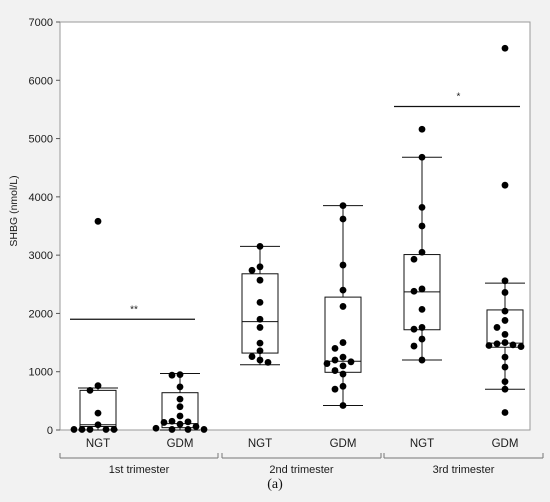 The image size is (550, 502). Describe the element at coordinates (41, 140) in the screenshot. I see `y-tick-label: 5000` at that location.